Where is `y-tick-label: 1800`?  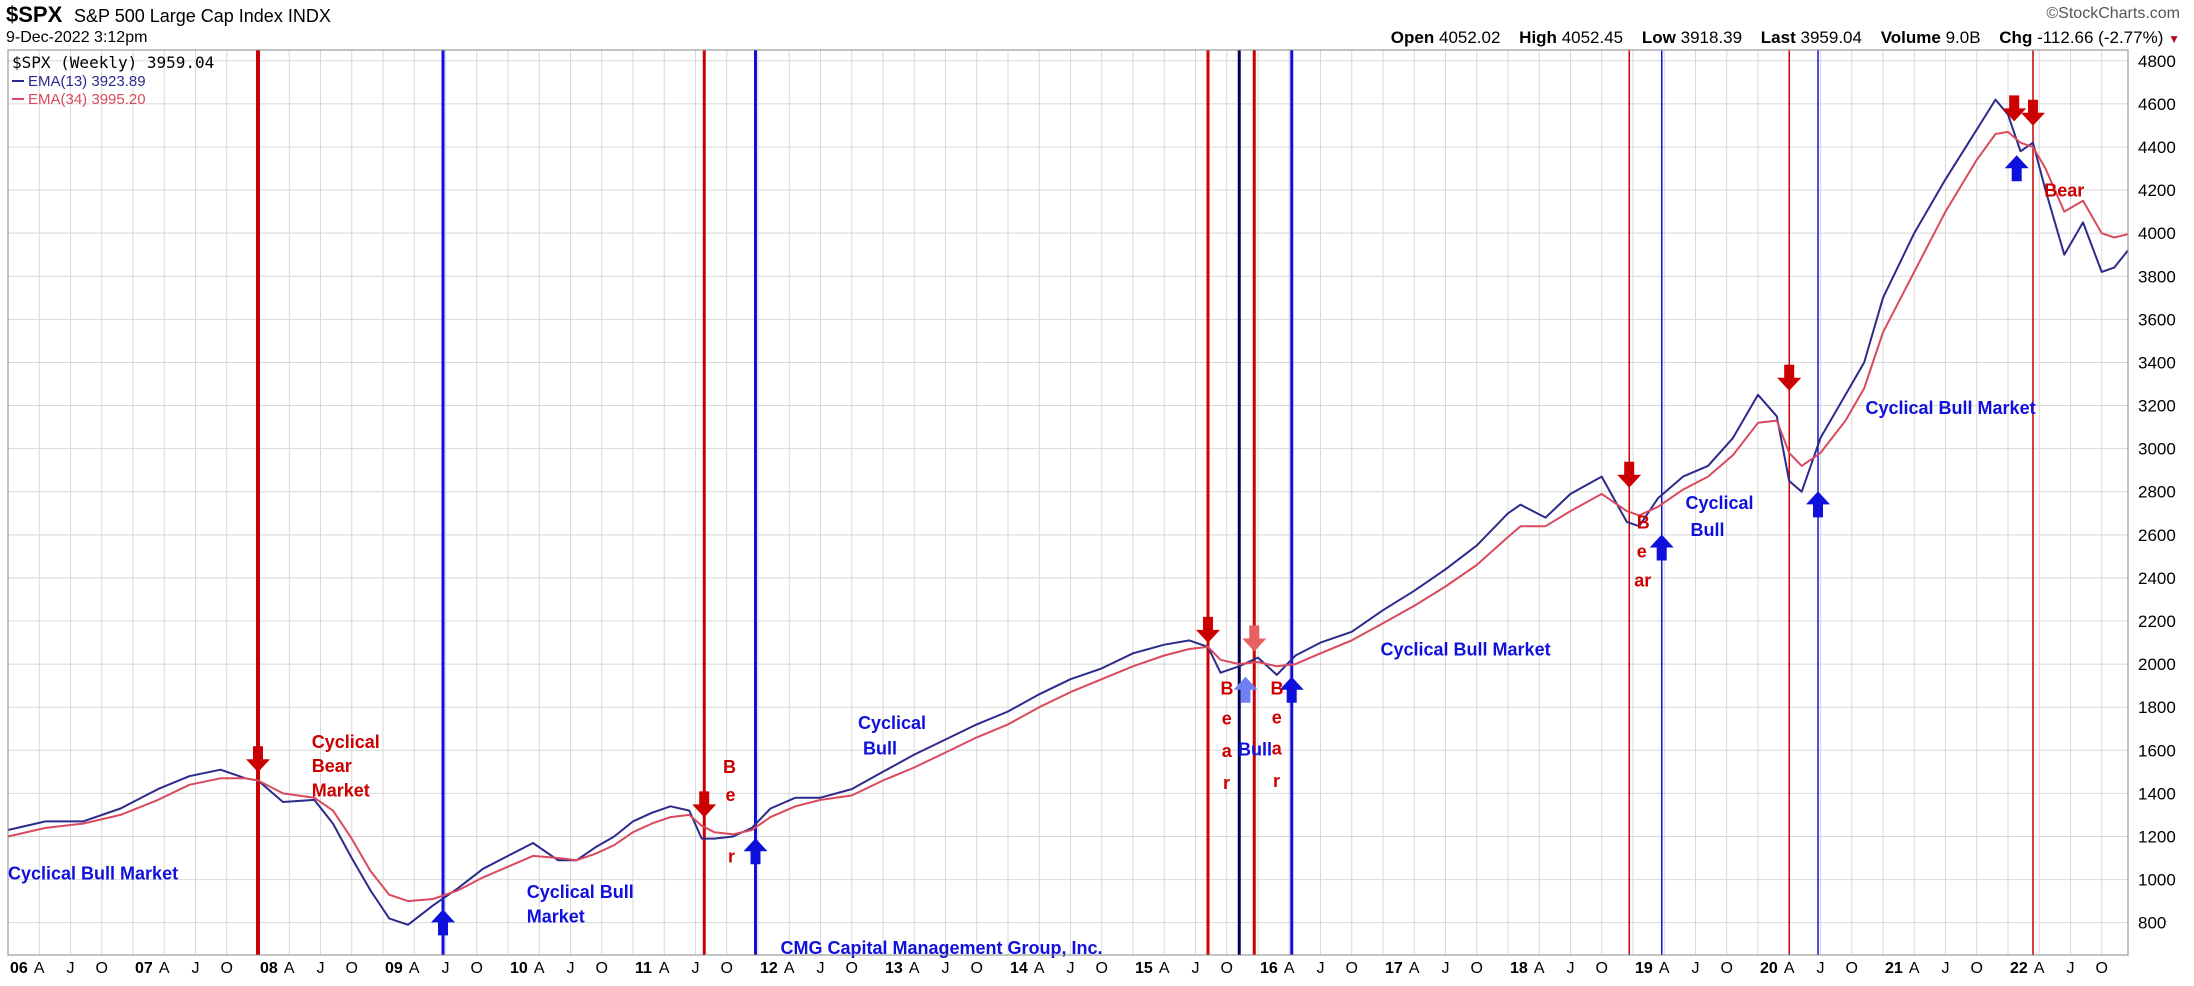
y-tick-label: 1800 is located at coordinates (2157, 707).